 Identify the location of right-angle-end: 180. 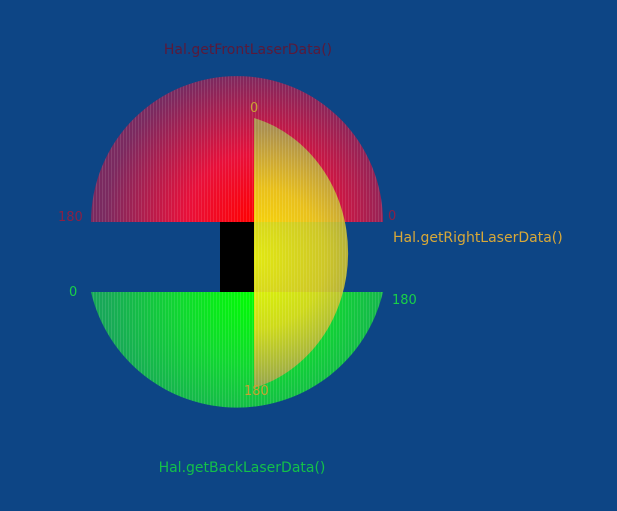
(256, 391).